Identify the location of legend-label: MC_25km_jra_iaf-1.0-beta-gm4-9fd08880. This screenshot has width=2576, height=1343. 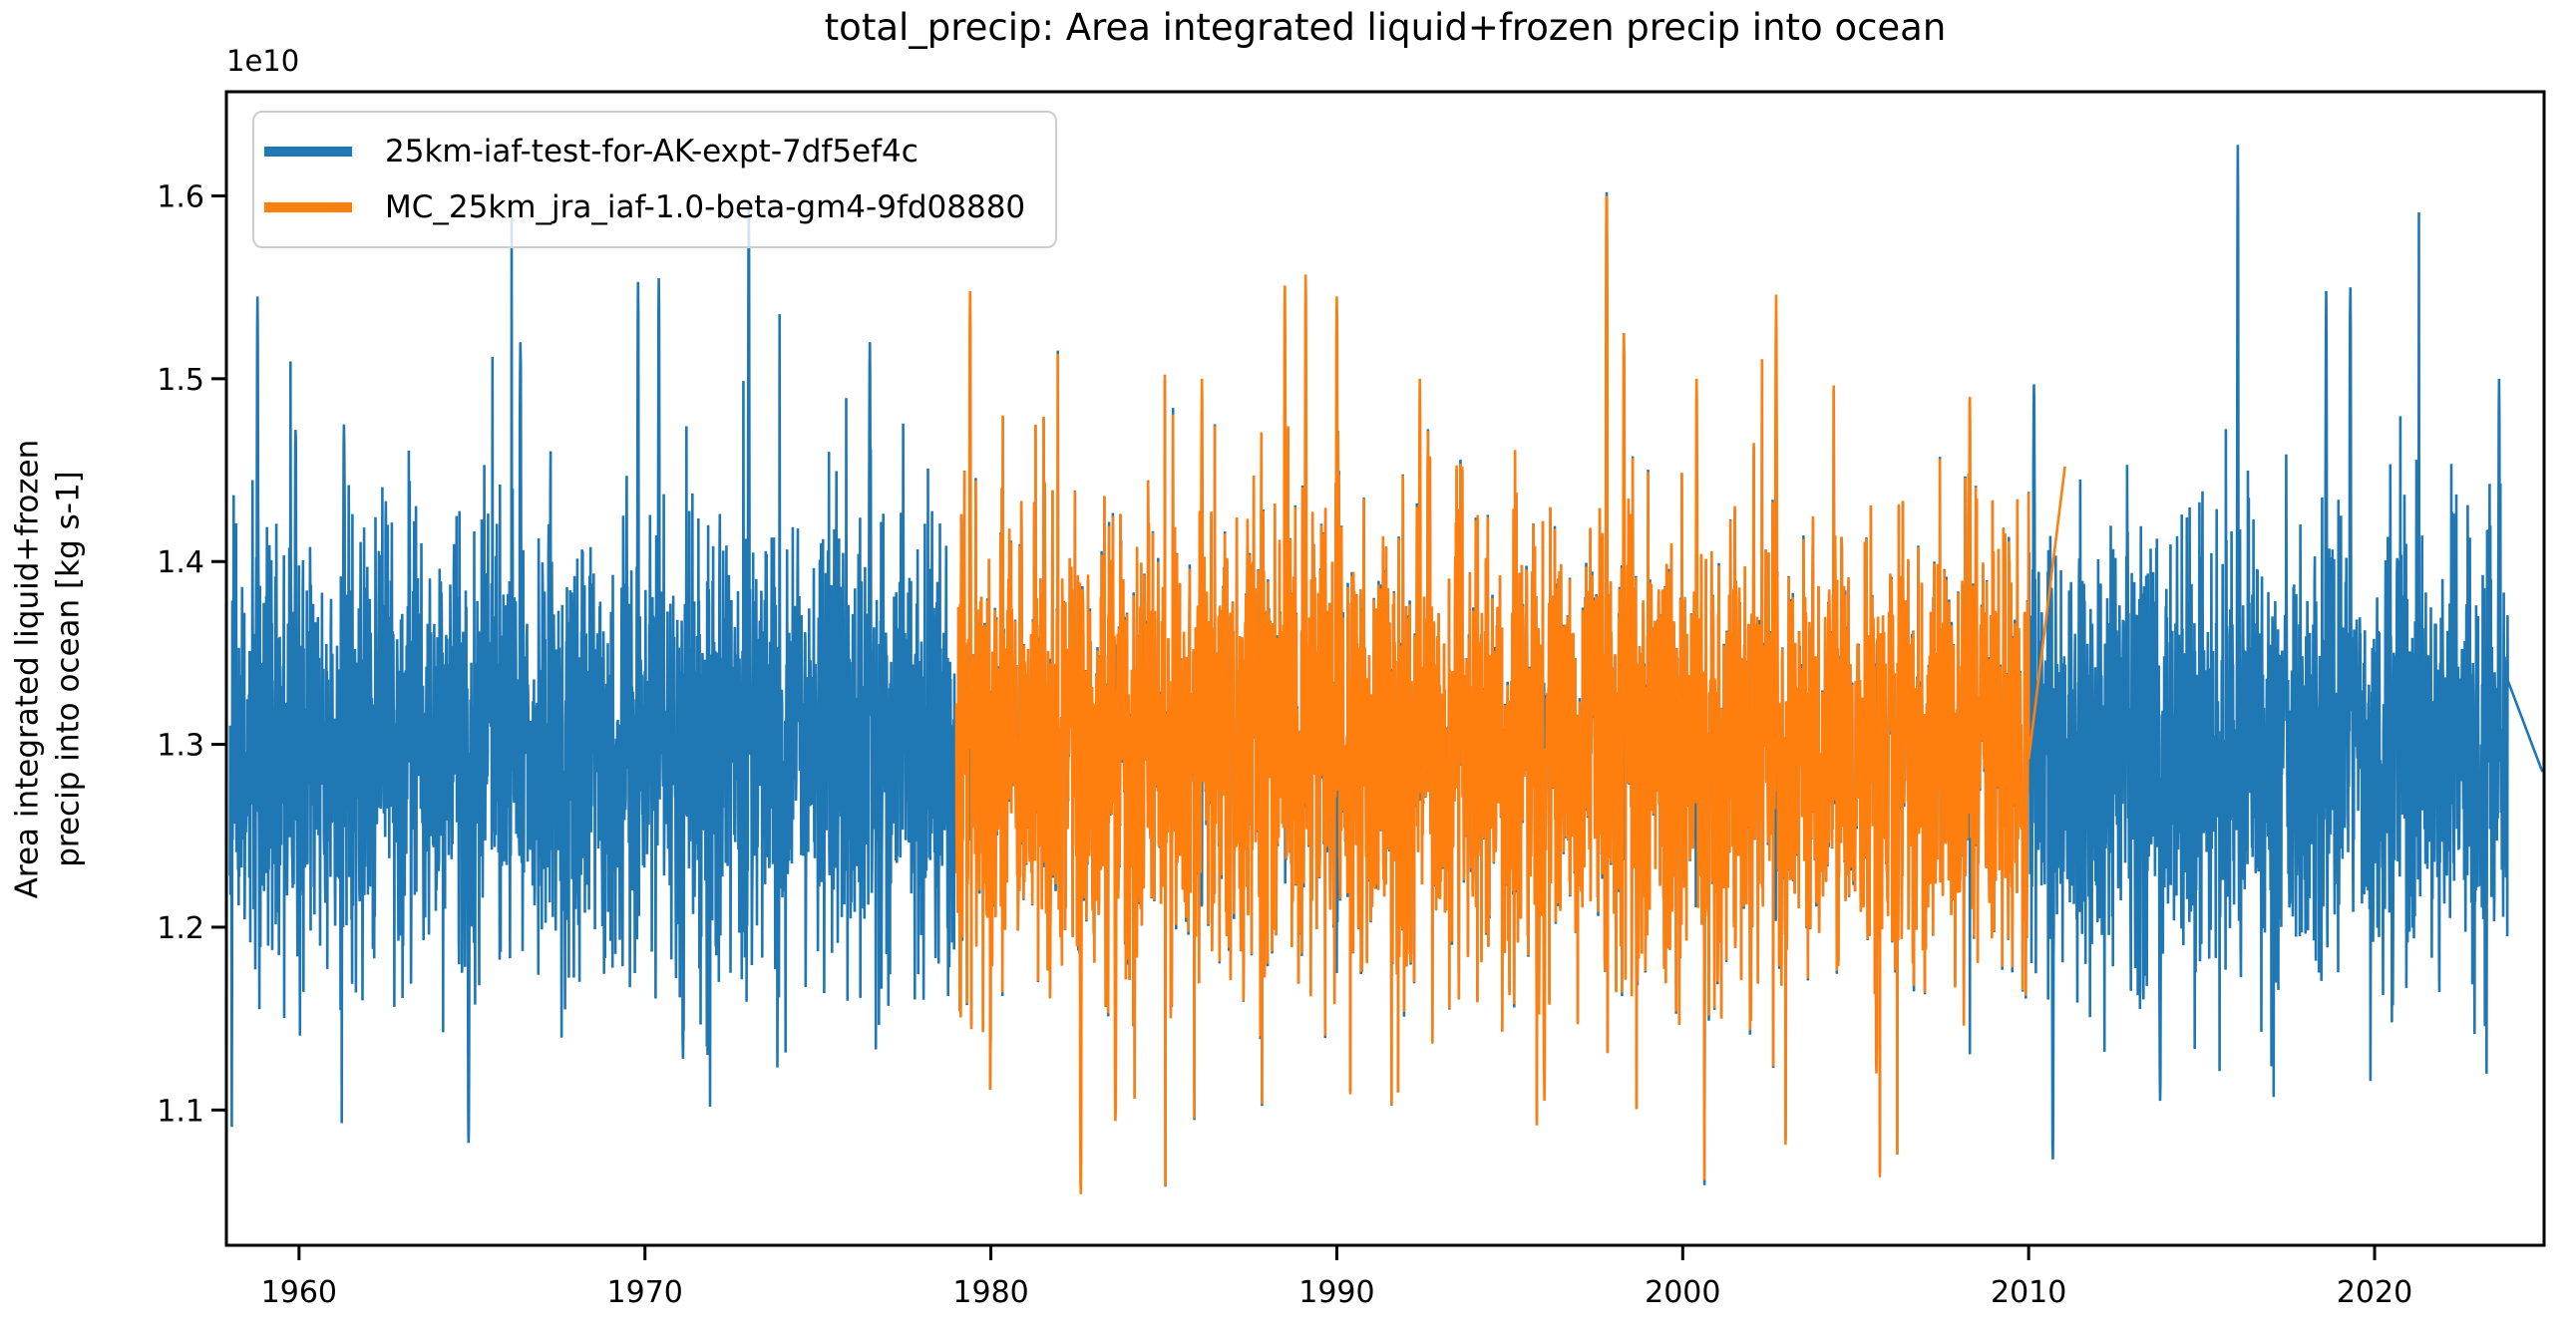
(706, 207).